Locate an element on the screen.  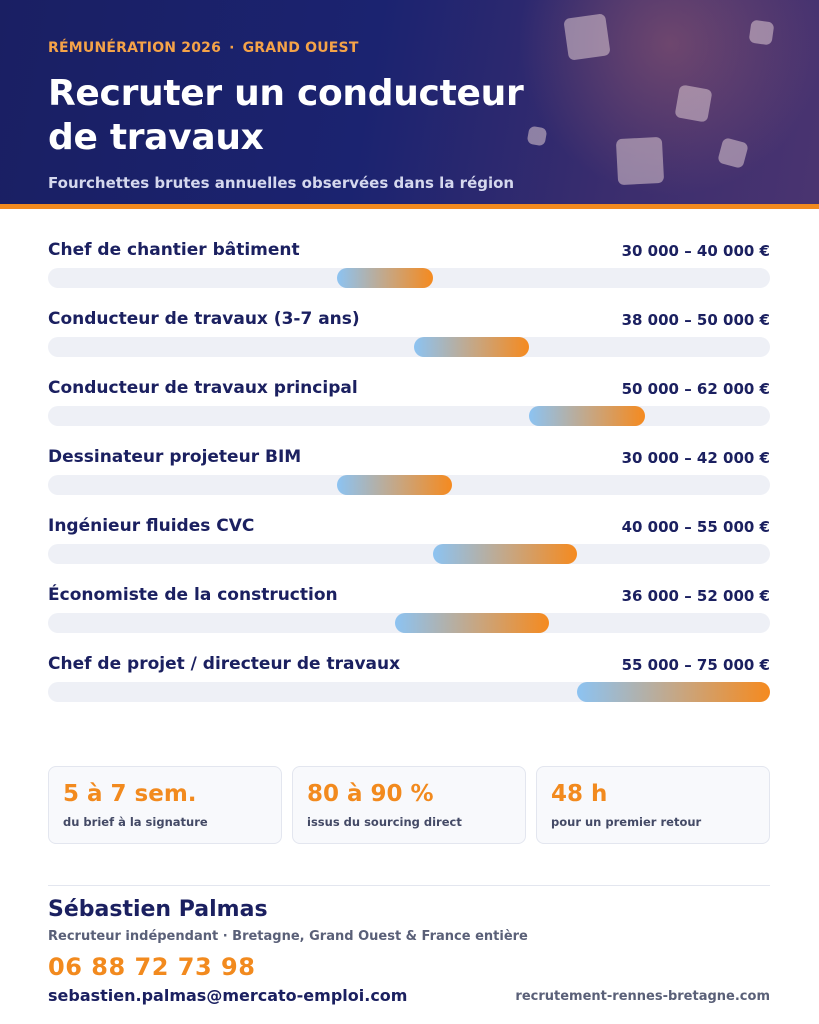
stat-caption: du brief à la signature is located at coordinates (135, 822).